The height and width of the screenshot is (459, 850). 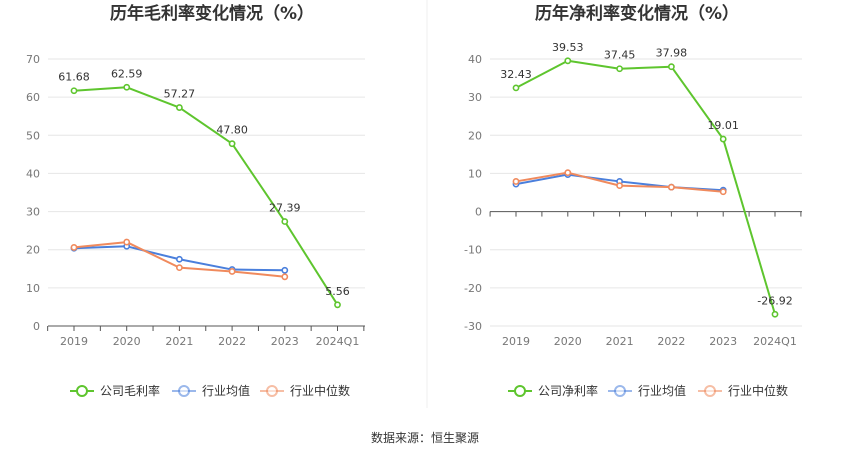 I want to click on data-label: 61.68, so click(x=74, y=77).